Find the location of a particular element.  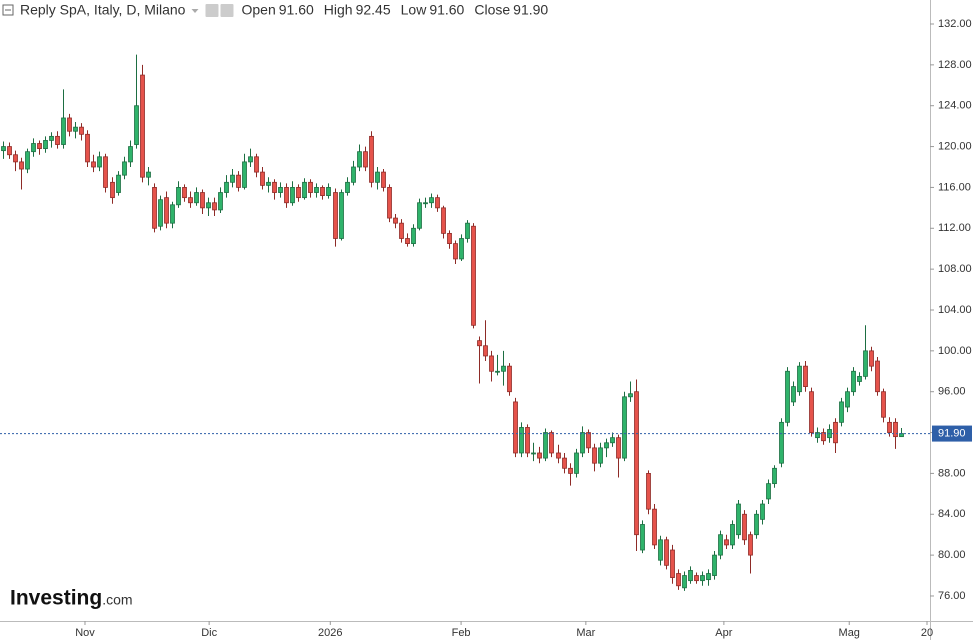

y-tick-label: 76.00 is located at coordinates (952, 596).